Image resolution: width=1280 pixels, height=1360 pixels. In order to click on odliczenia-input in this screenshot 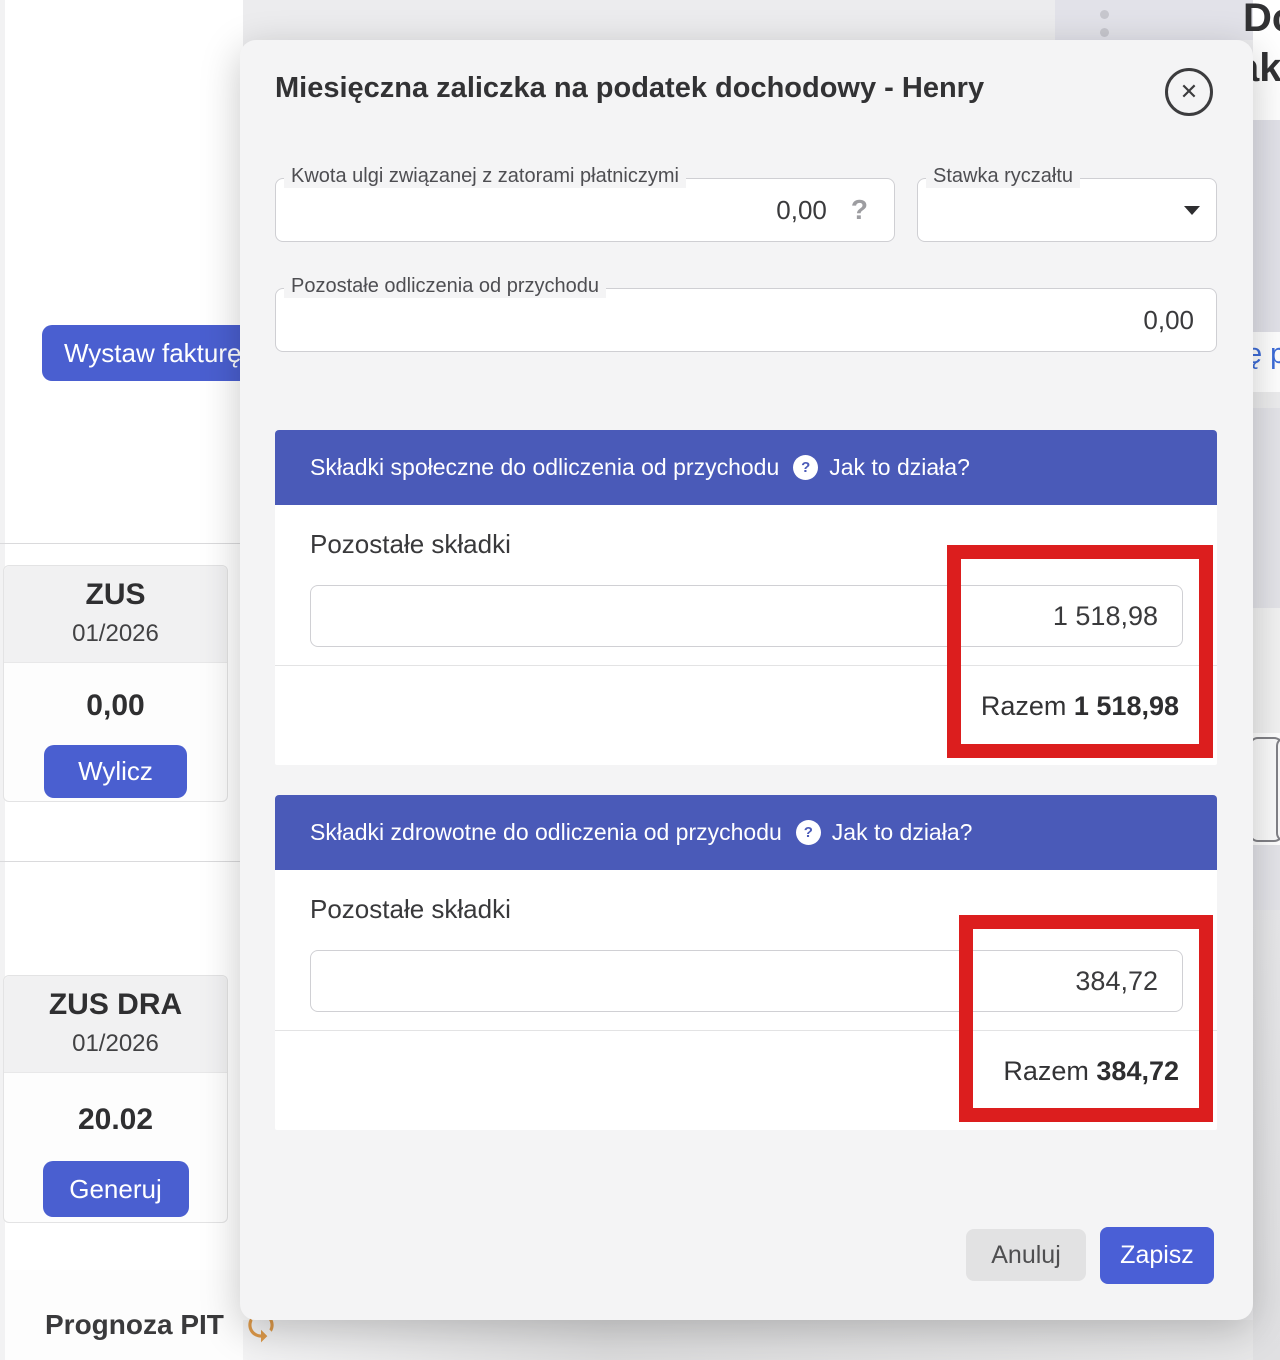, I will do `click(746, 320)`.